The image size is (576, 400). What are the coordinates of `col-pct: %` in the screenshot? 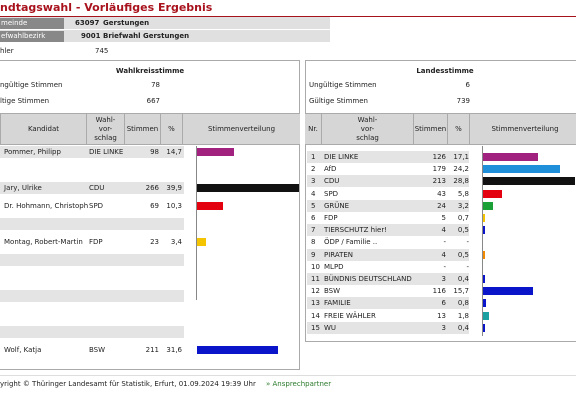 It's located at (458, 129).